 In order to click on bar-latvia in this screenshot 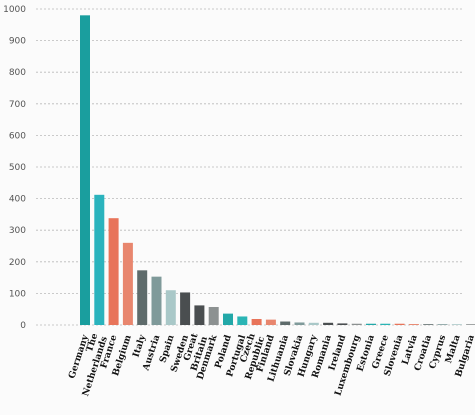, I will do `click(413, 324)`.